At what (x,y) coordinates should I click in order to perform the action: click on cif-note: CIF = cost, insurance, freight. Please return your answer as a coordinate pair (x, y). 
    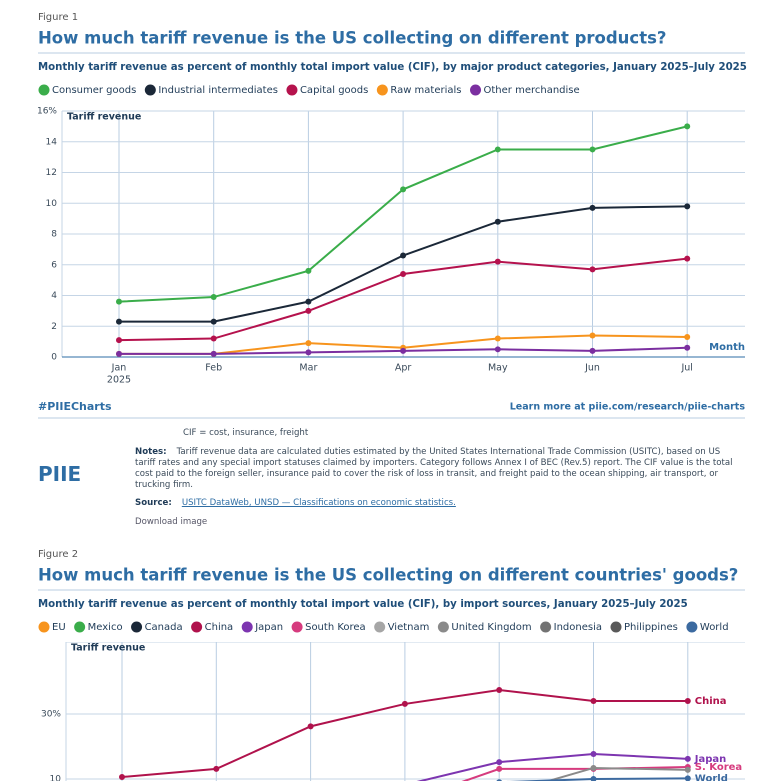
    Looking at the image, I should click on (246, 433).